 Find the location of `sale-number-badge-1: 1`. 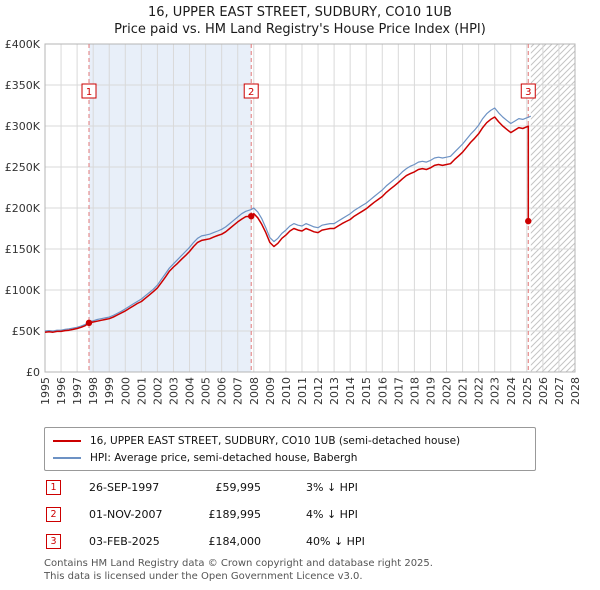

sale-number-badge-1: 1 is located at coordinates (53, 487).